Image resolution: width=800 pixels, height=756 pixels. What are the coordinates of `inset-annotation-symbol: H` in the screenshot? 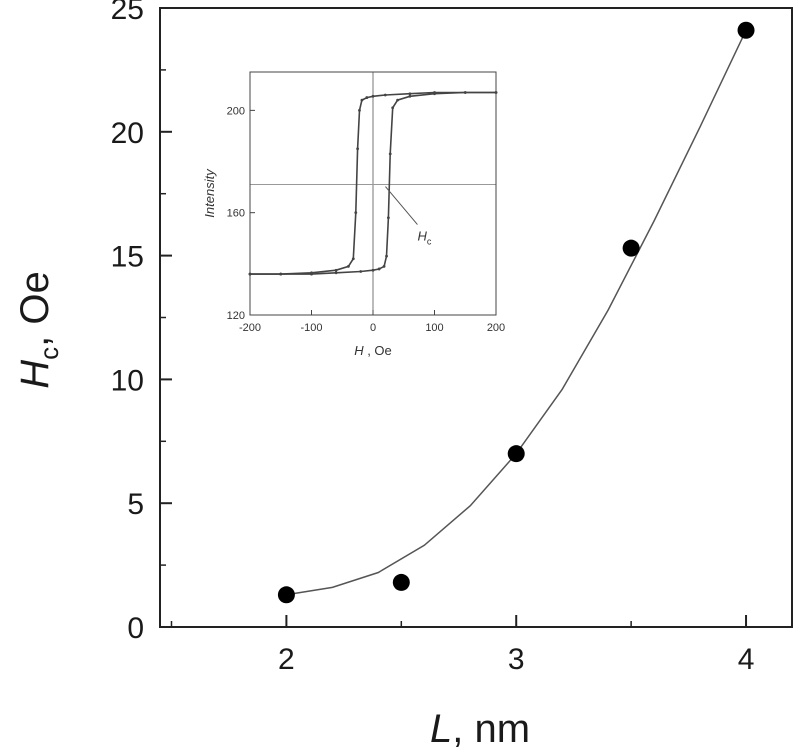 It's located at (422, 236).